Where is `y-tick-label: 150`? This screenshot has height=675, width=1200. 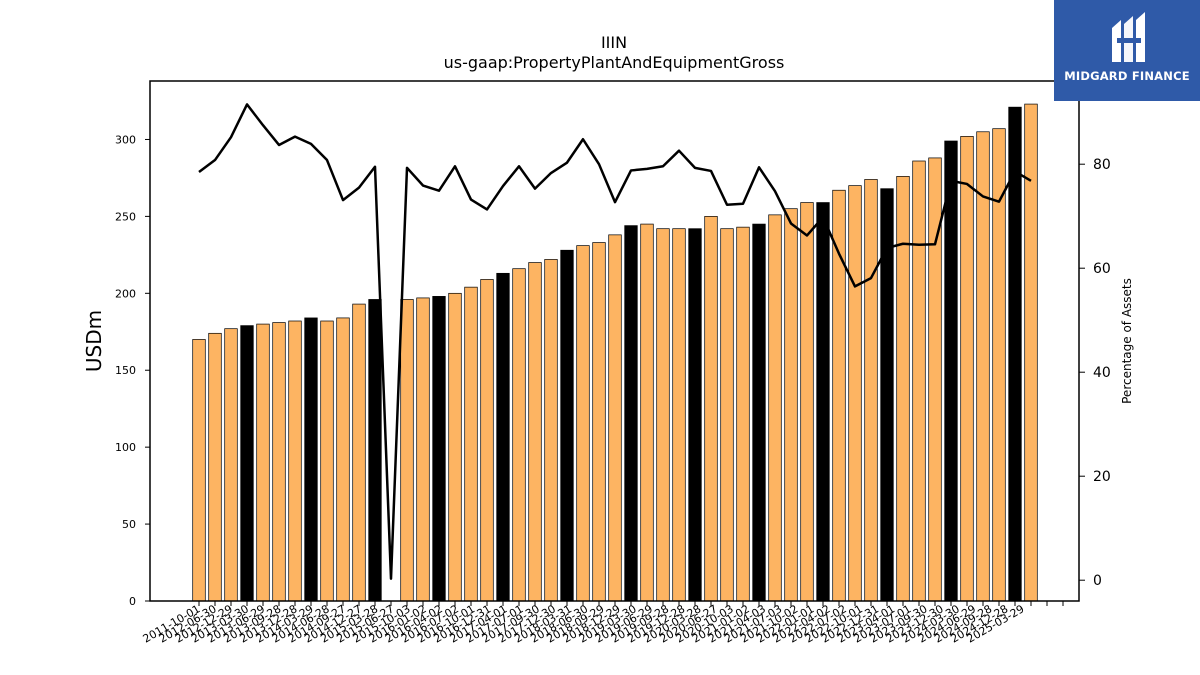 y-tick-label: 150 is located at coordinates (125, 370).